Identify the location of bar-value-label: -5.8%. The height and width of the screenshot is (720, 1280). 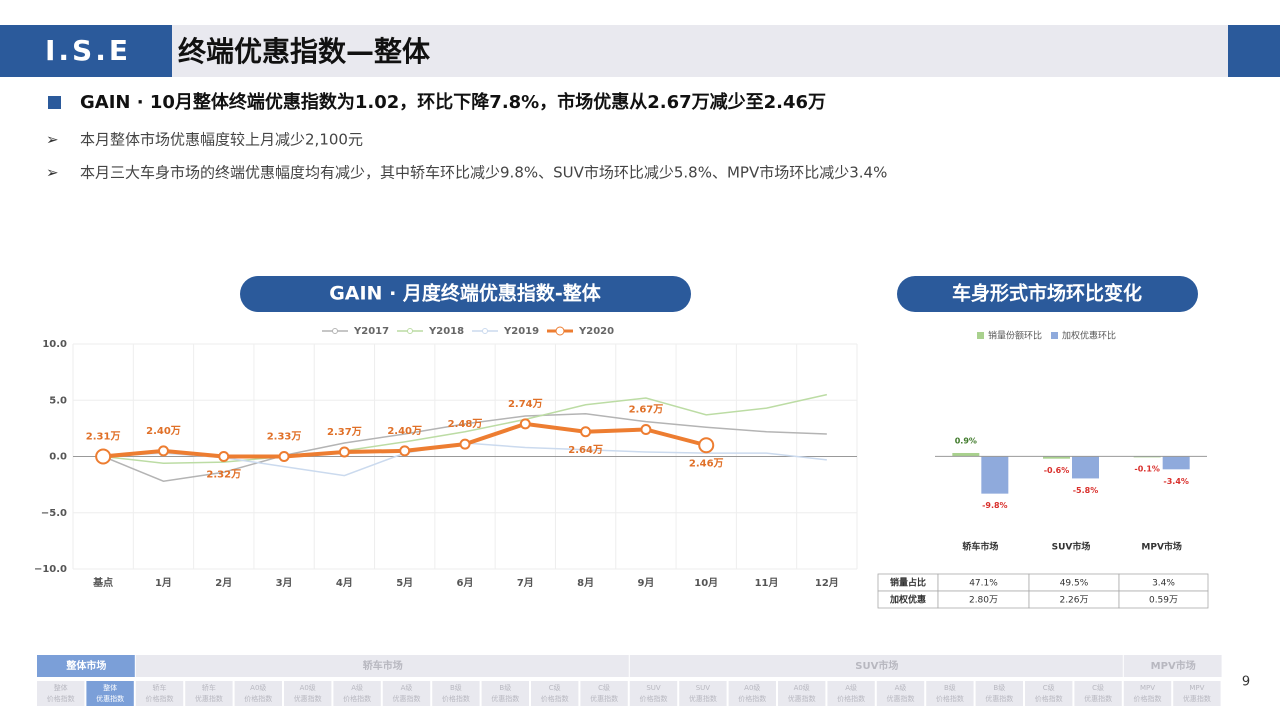
(1086, 490).